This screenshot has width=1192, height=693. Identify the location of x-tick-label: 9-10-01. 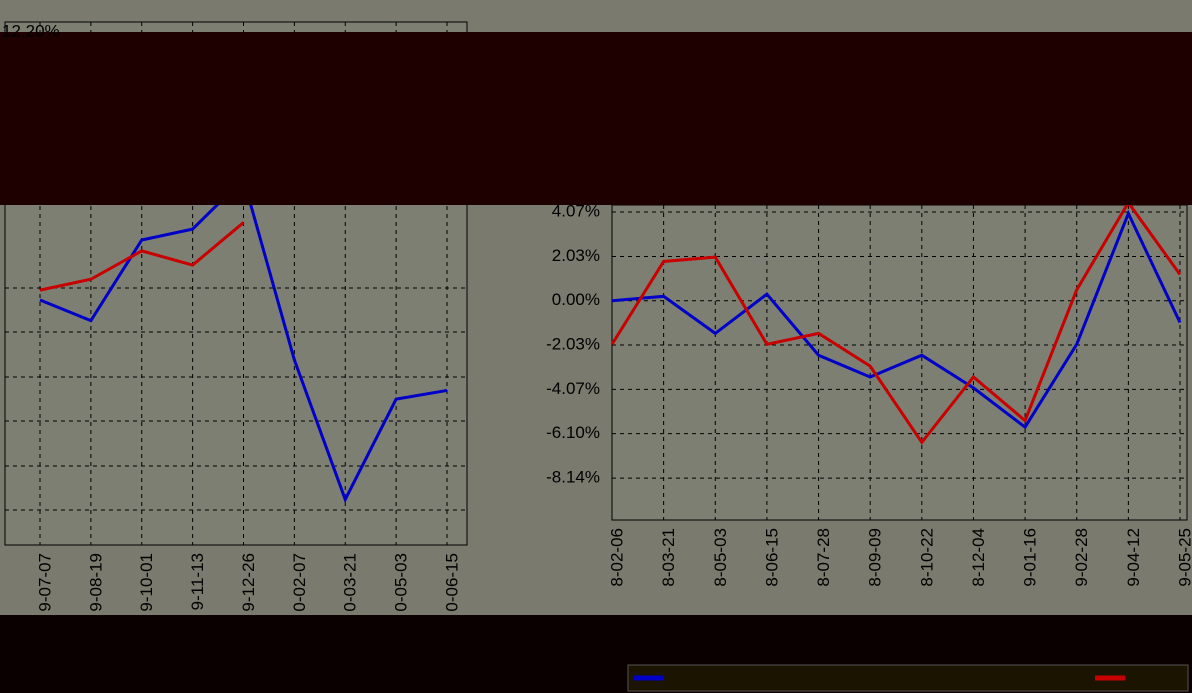
(146, 582).